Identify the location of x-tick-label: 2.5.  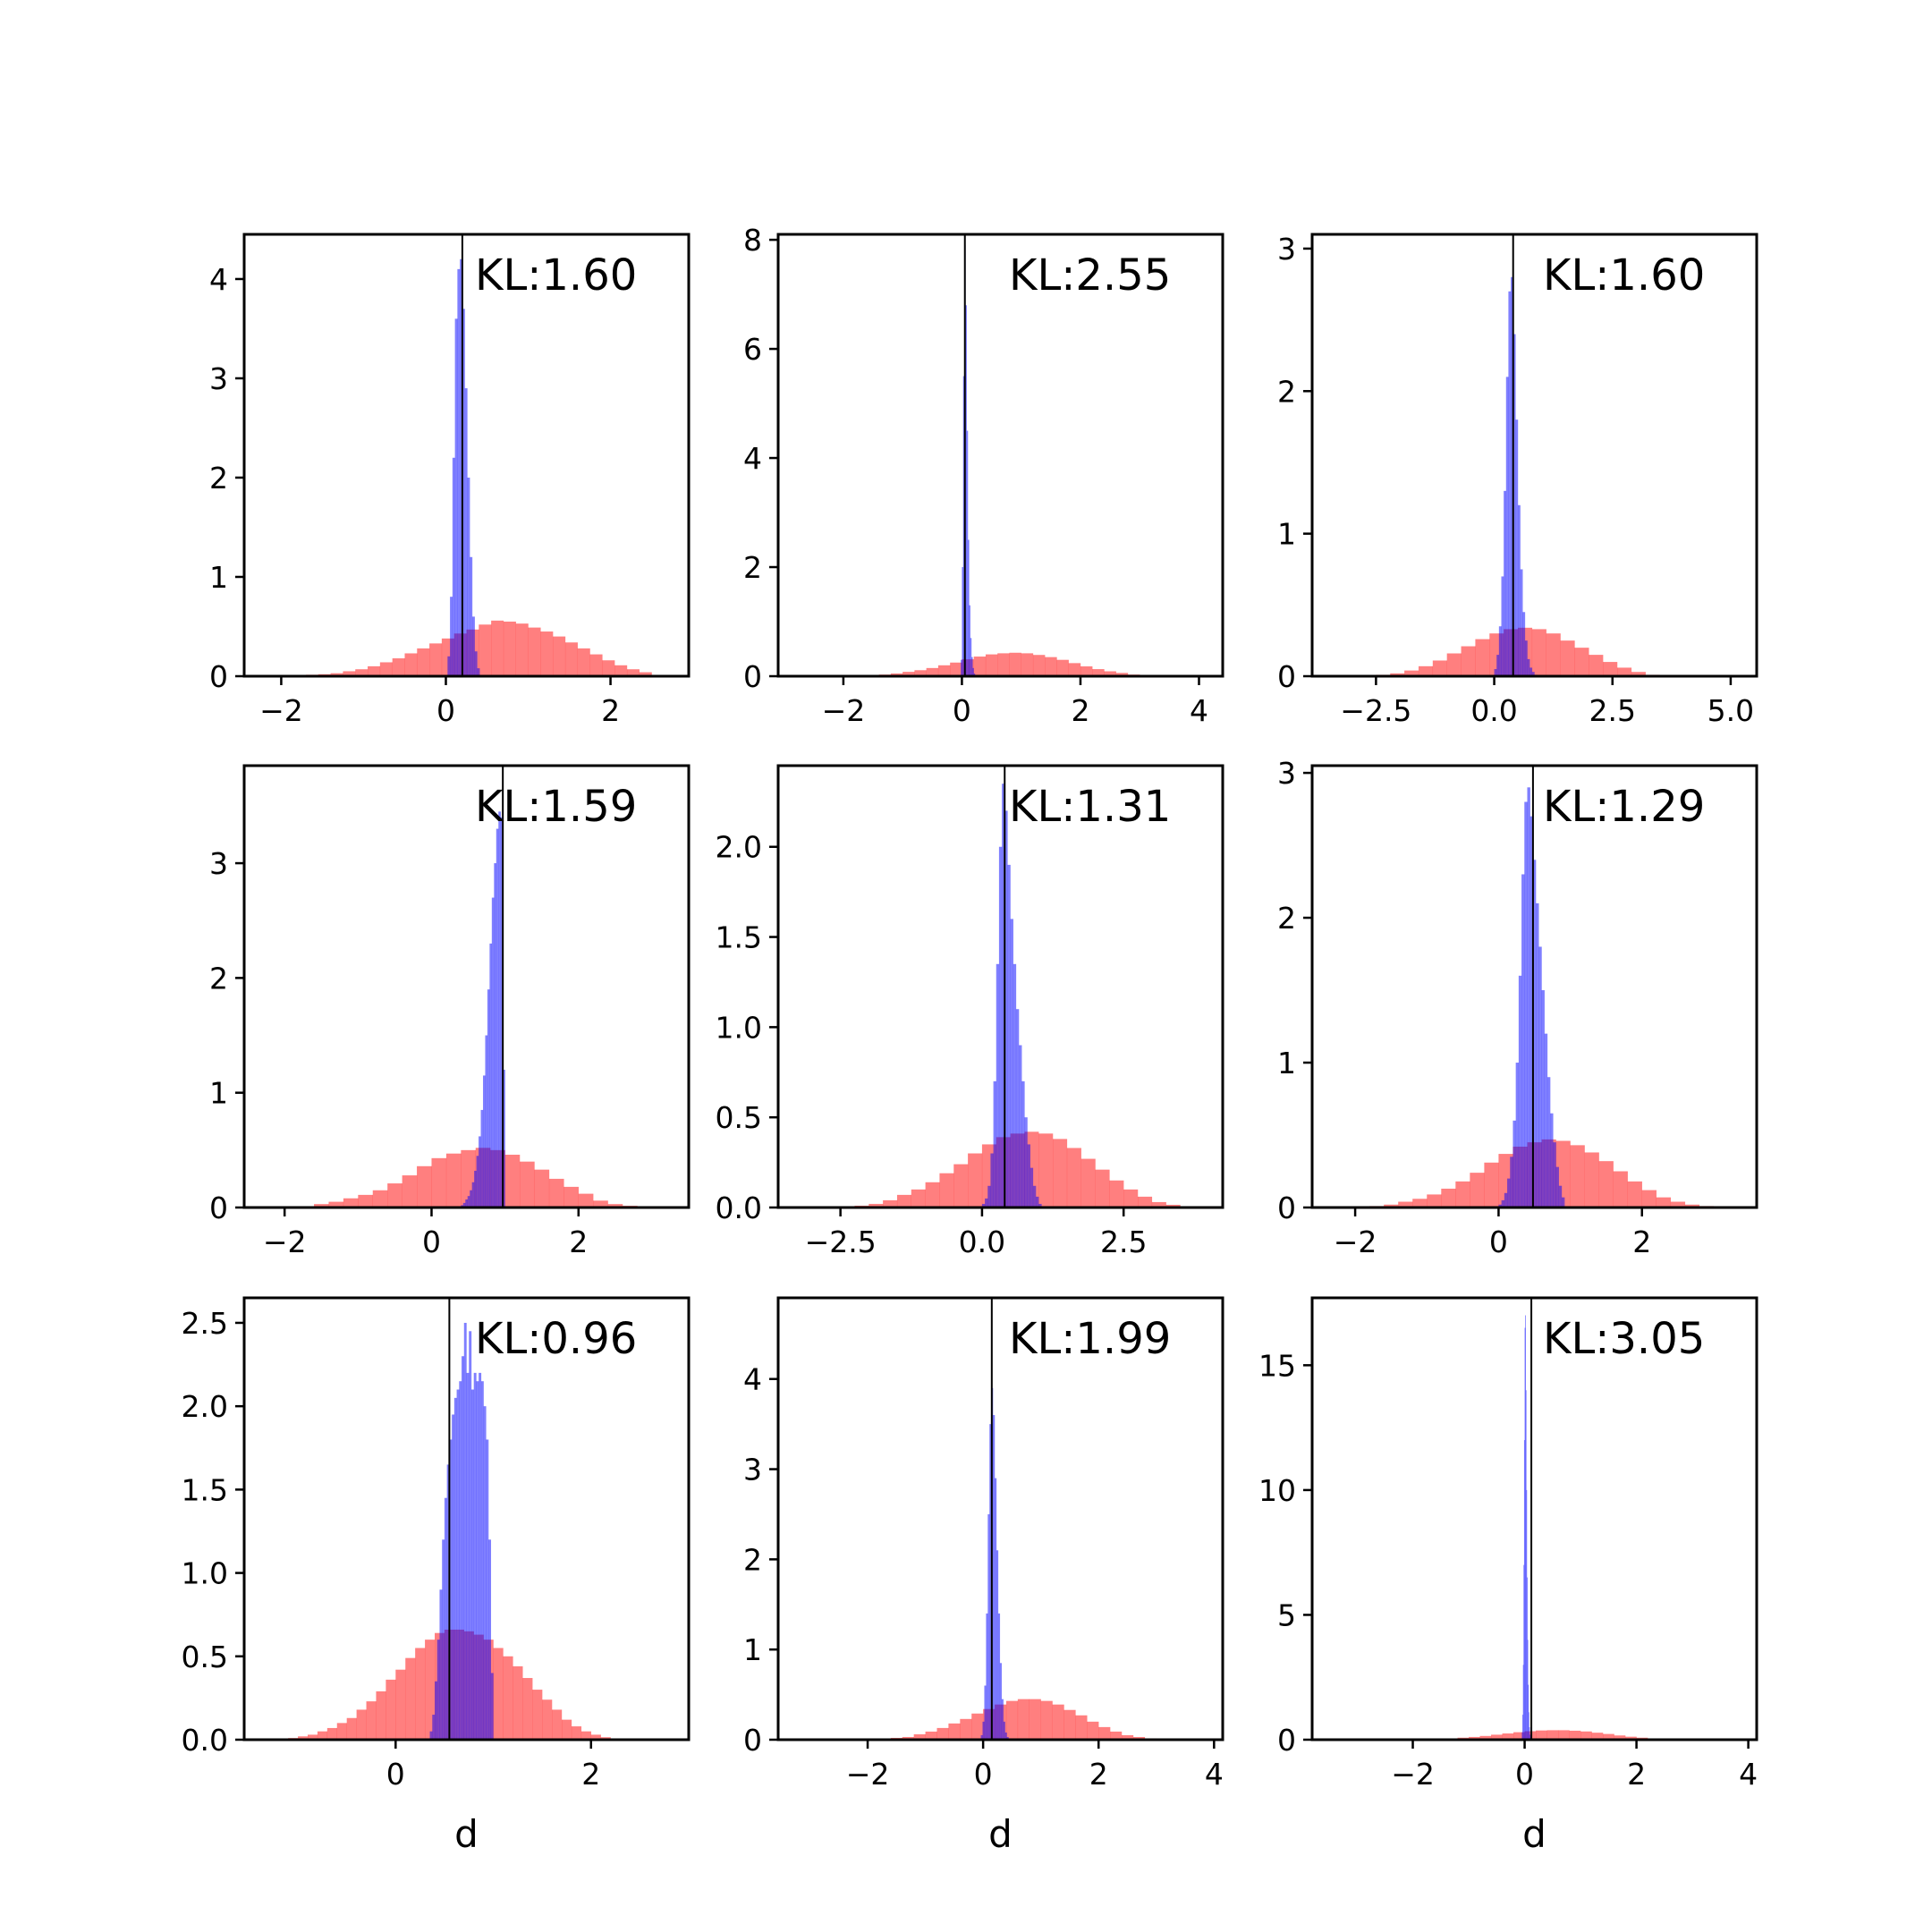
(1123, 1241).